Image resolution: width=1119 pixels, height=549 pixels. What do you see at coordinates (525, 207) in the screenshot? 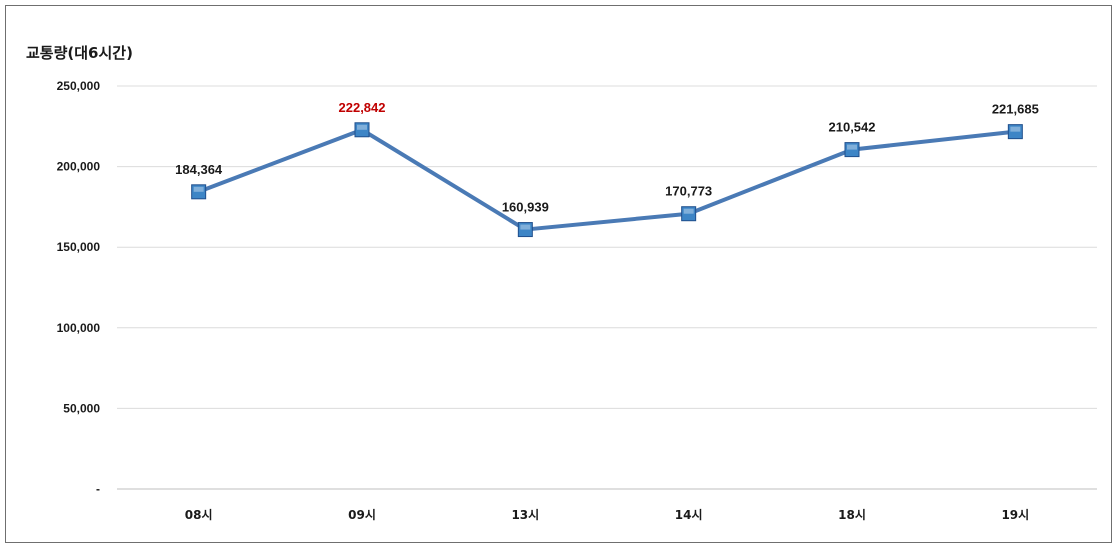
I see `data-label: 160,939` at bounding box center [525, 207].